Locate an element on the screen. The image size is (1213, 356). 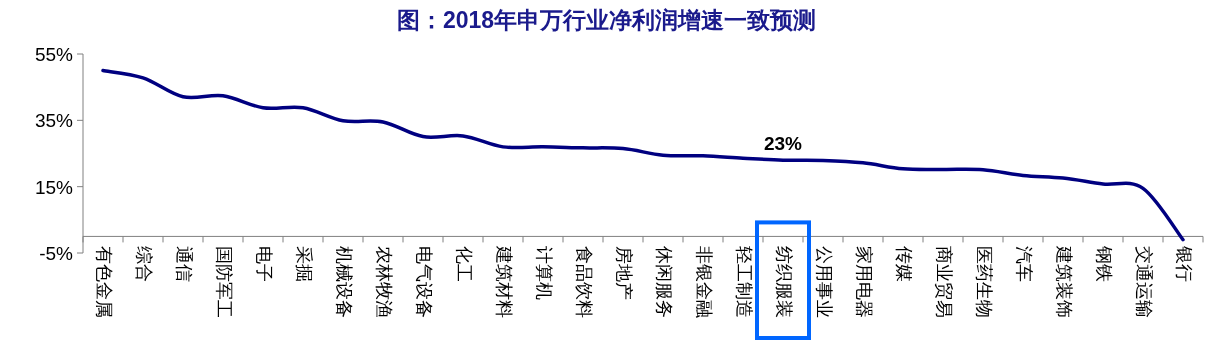
x-tick-label: 休闲服务 is located at coordinates (664, 282).